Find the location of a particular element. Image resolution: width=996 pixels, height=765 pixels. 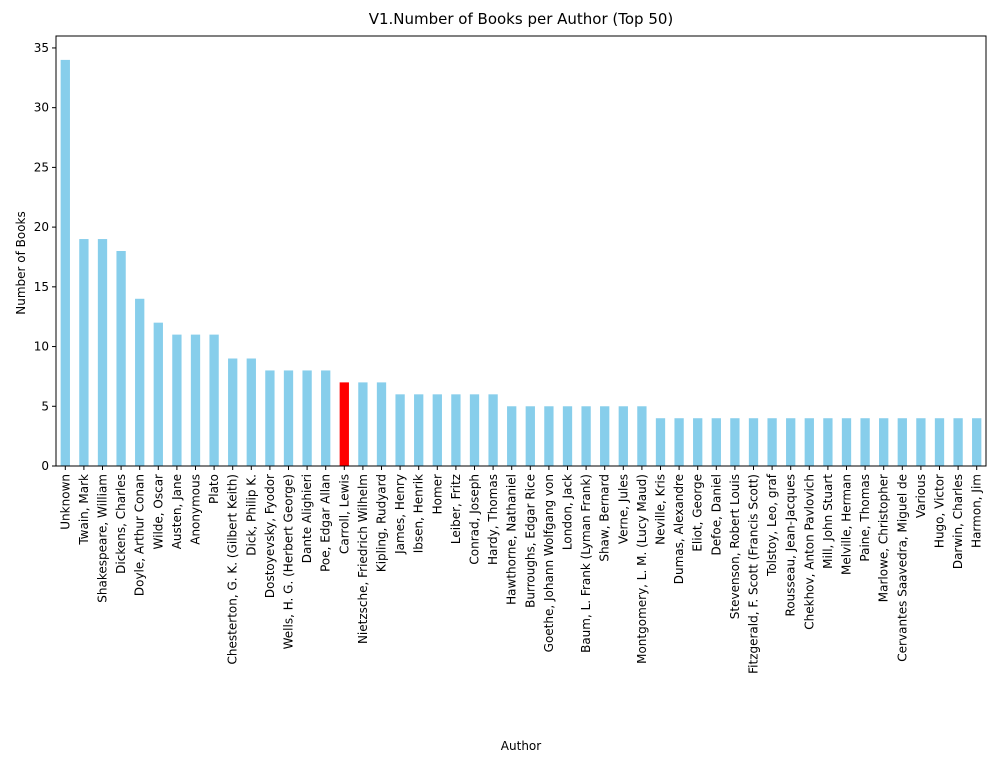

x-tick-label: Verne, Jules is located at coordinates (623, 509).